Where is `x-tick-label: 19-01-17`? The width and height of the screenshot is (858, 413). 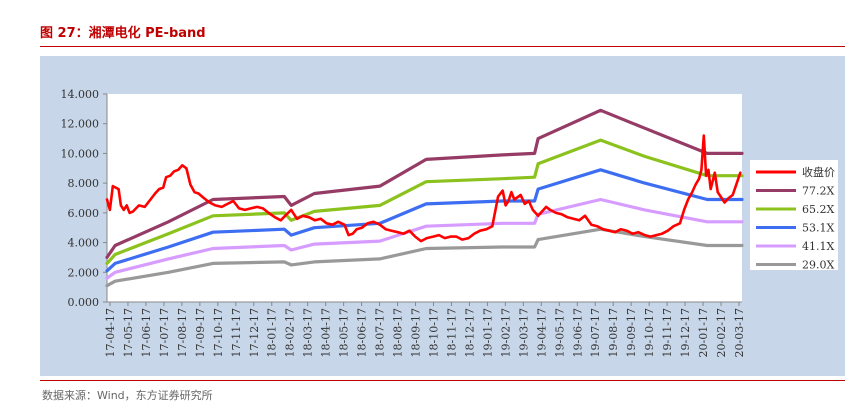 x-tick-label: 19-01-17 is located at coordinates (487, 332).